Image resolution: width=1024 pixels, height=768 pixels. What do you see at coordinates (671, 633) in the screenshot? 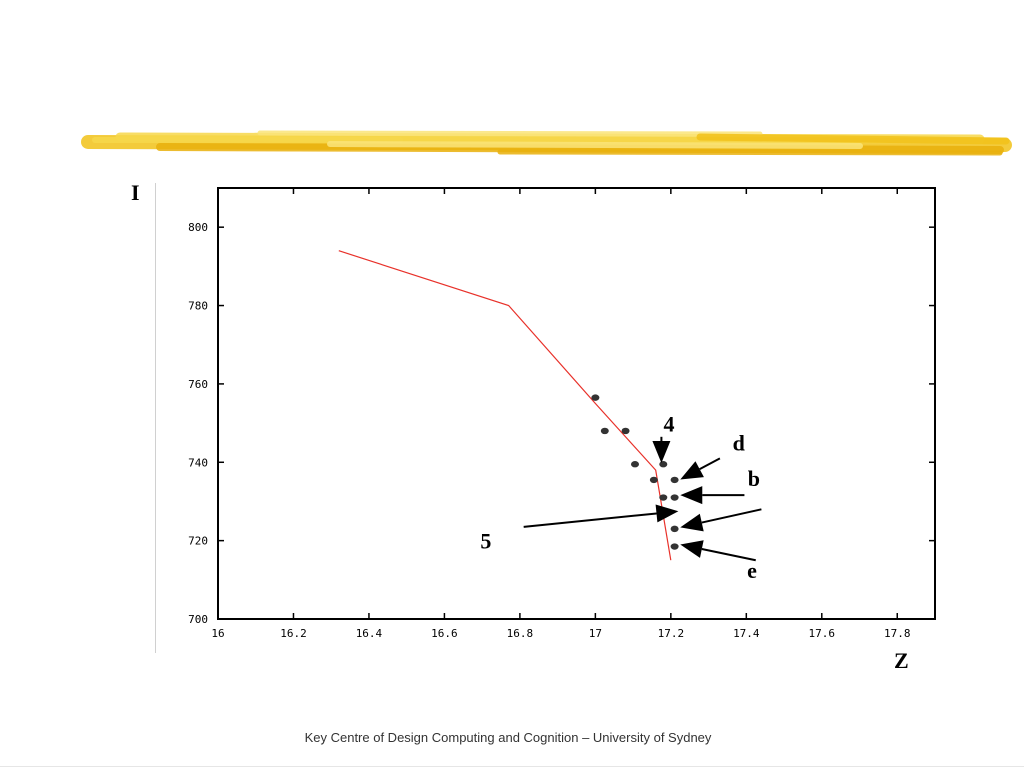
I see `x-tick-label: 17.2` at bounding box center [671, 633].